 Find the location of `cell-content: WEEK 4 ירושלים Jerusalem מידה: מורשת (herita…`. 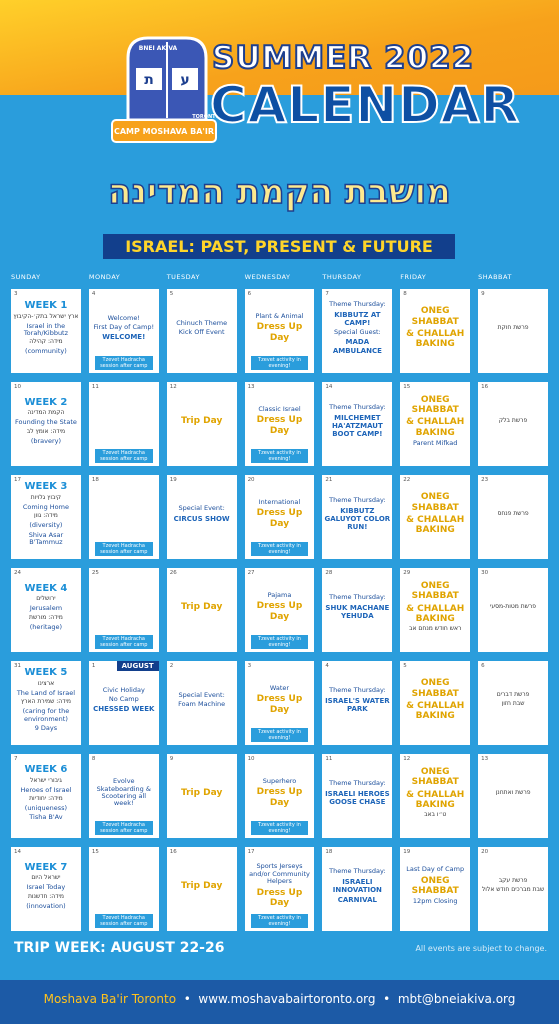

cell-content: WEEK 4 ירושלים Jerusalem מידה: מורשת (herita… is located at coordinates (46, 607).